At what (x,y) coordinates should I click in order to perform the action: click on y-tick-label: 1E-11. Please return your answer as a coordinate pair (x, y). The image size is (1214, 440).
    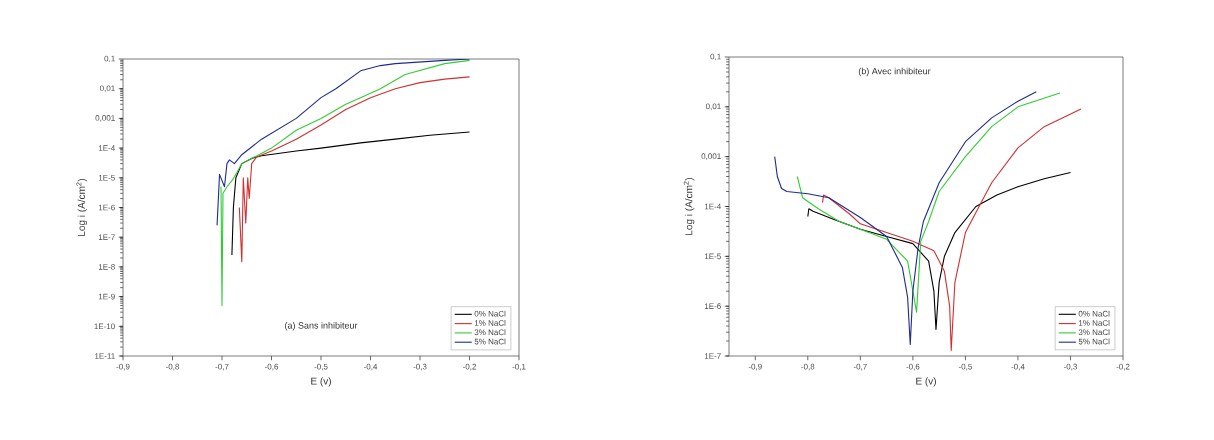
    Looking at the image, I should click on (105, 356).